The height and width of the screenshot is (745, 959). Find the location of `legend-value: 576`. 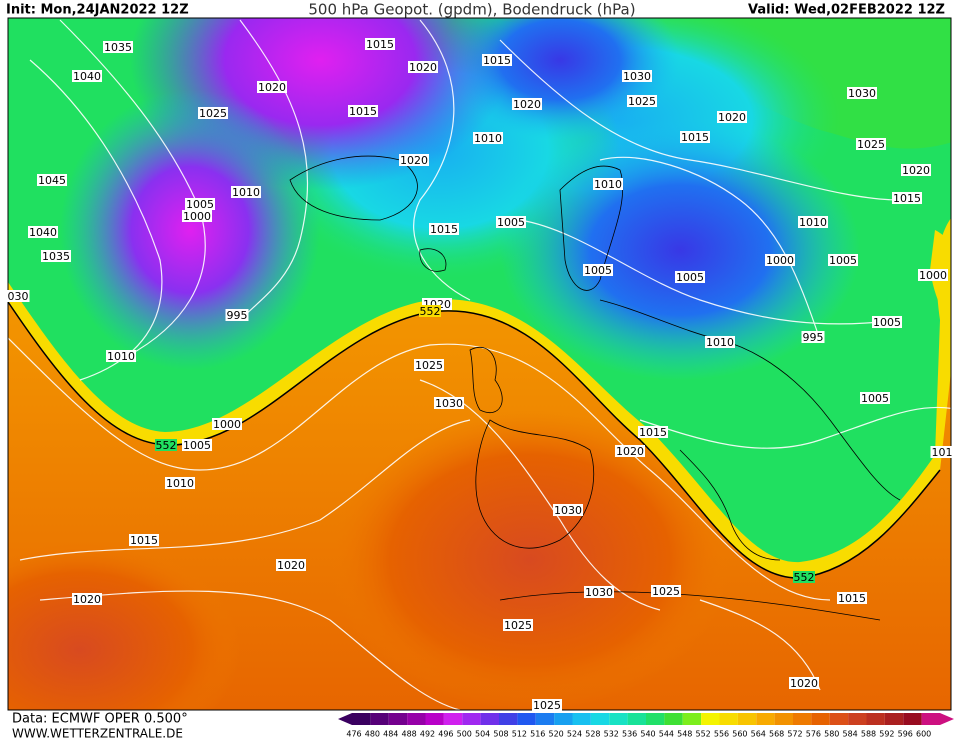

legend-value: 576 is located at coordinates (813, 734).